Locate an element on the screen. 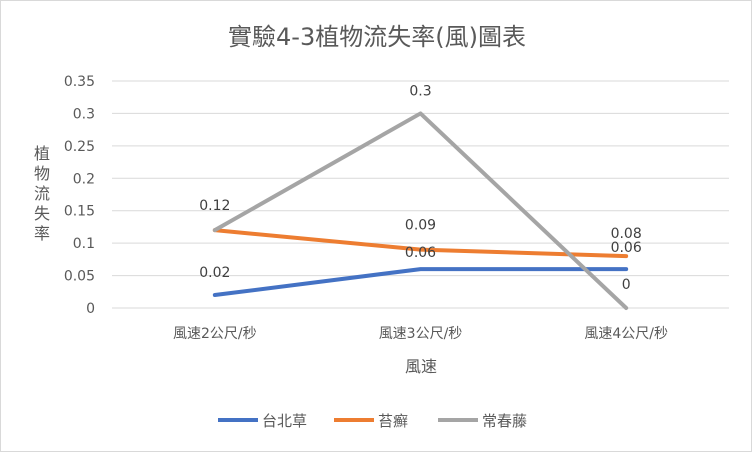  data-label: 0.09 is located at coordinates (420, 226).